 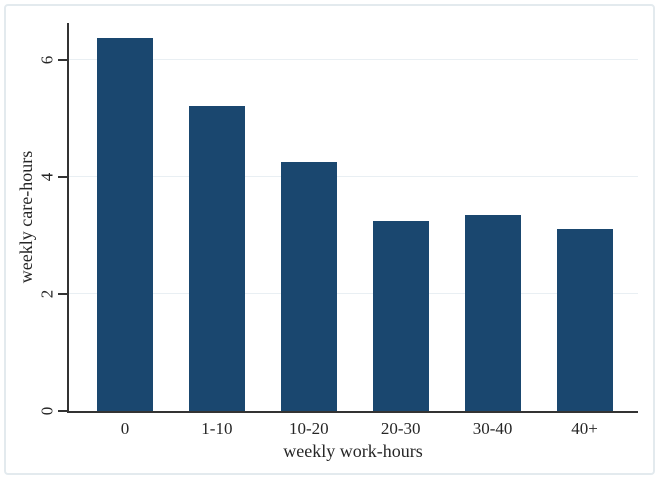 I want to click on x-tick-label: 40+, so click(x=584, y=428).